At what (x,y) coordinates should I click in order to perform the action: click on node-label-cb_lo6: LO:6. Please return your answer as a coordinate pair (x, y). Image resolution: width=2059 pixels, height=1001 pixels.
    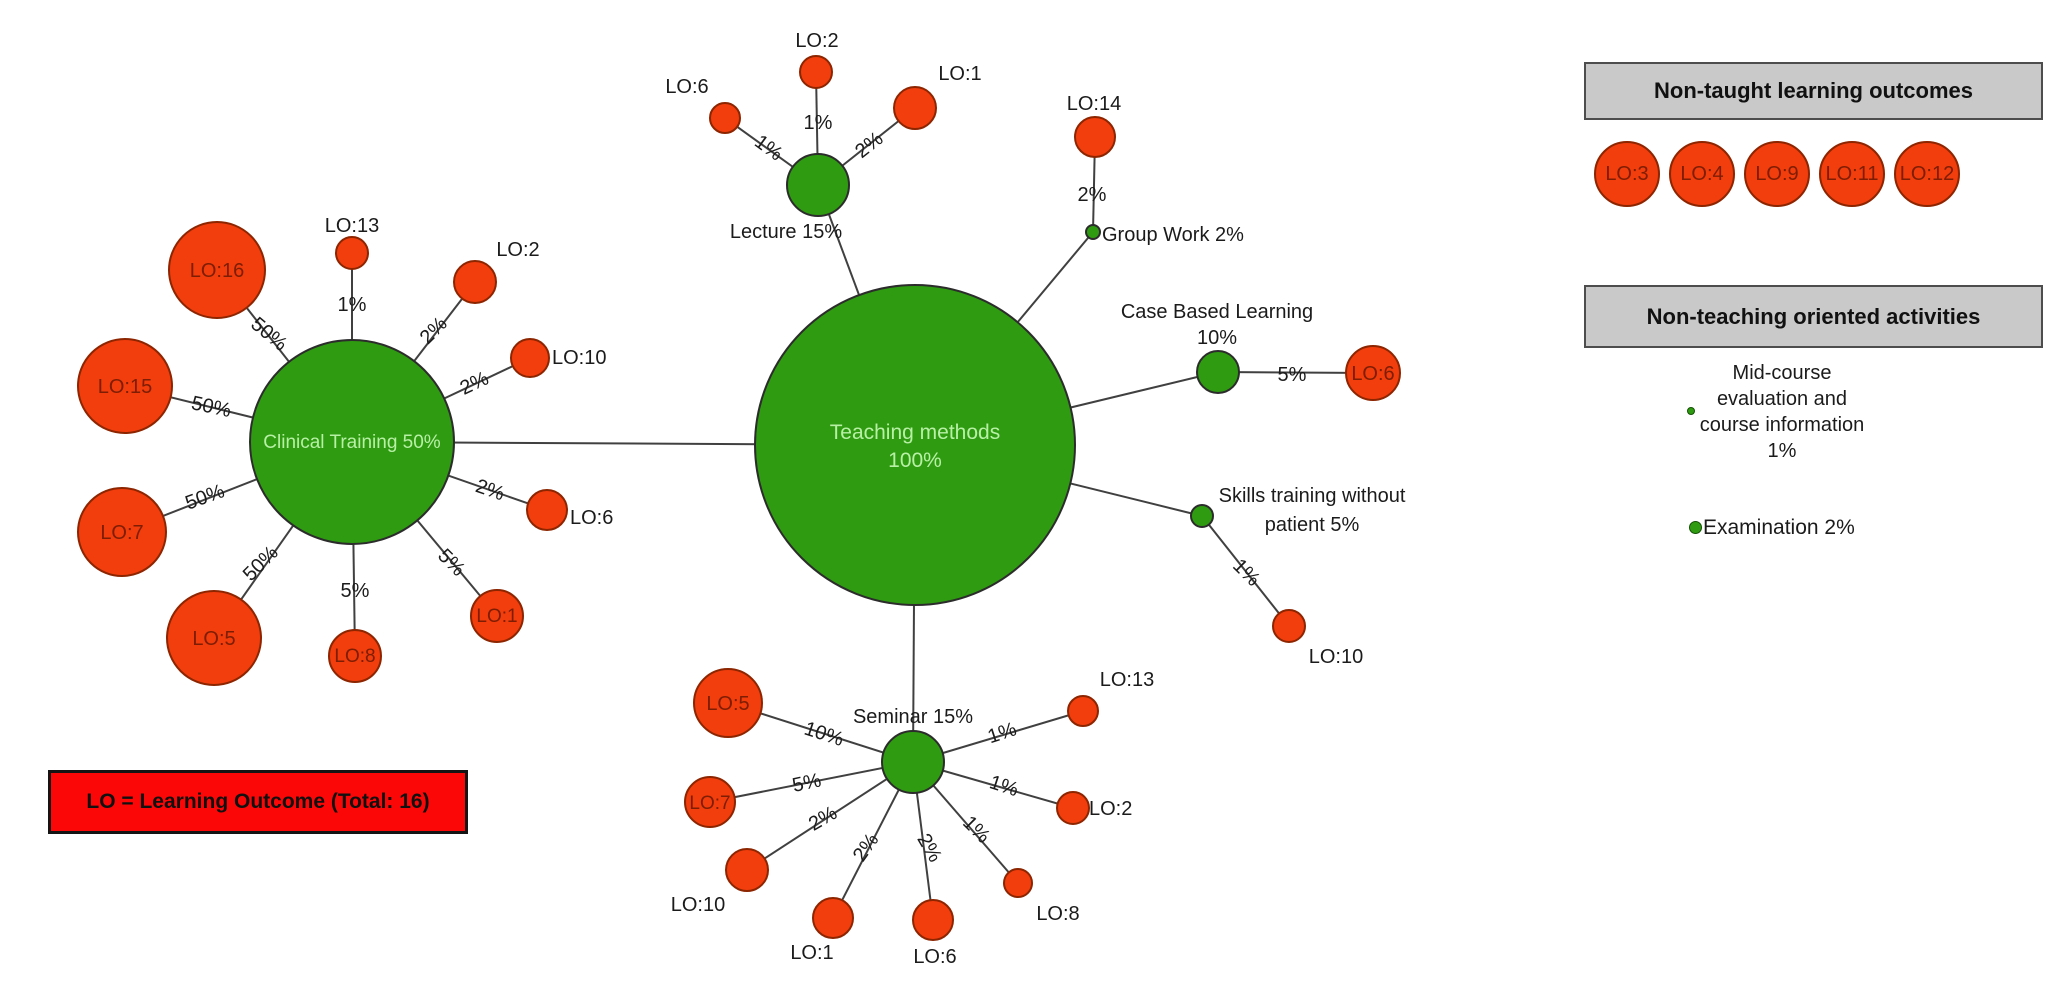
    Looking at the image, I should click on (1372, 374).